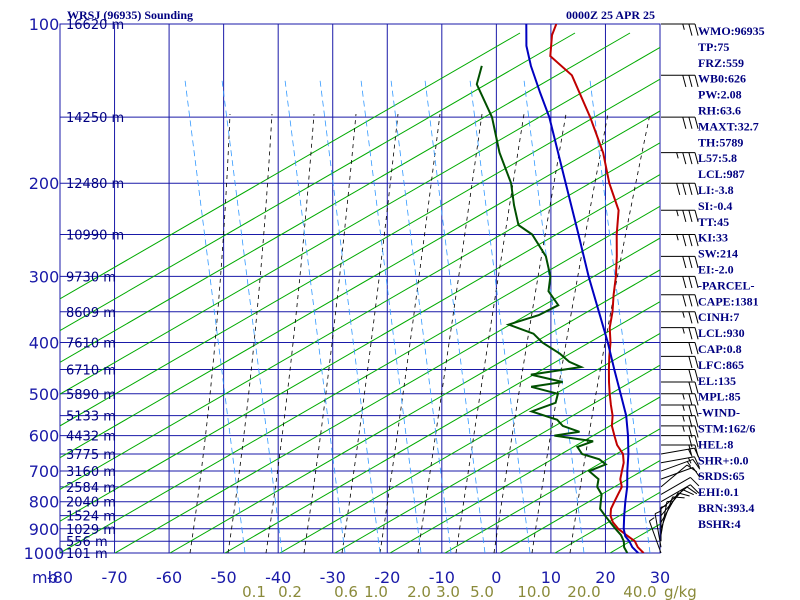 This screenshot has width=800, height=600. What do you see at coordinates (597, 288) in the screenshot?
I see `temperature-trace` at bounding box center [597, 288].